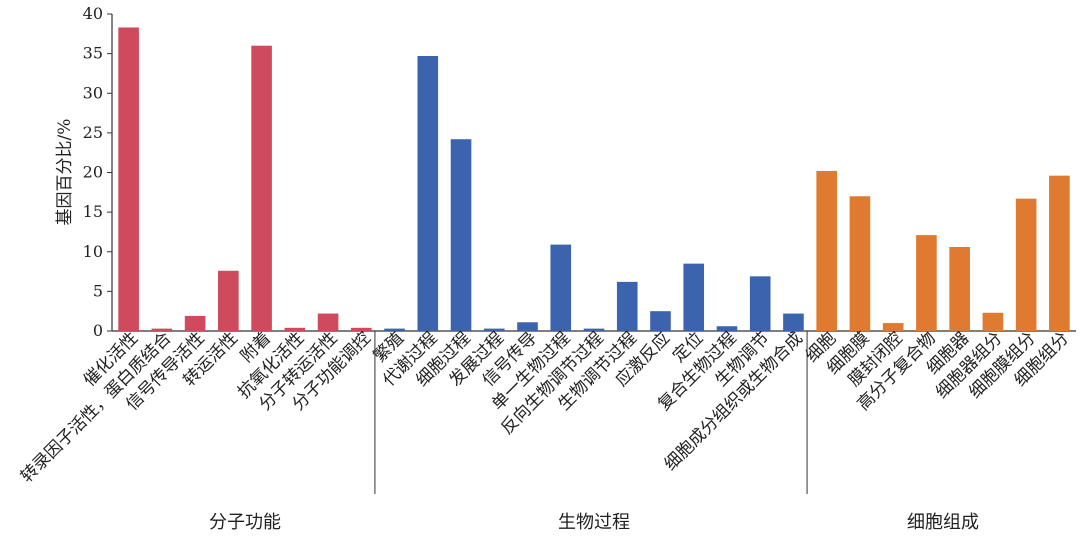 The height and width of the screenshot is (536, 1080). What do you see at coordinates (96, 407) in the screenshot?
I see `x-tick-label: 转录因子活性，蛋白质结合` at bounding box center [96, 407].